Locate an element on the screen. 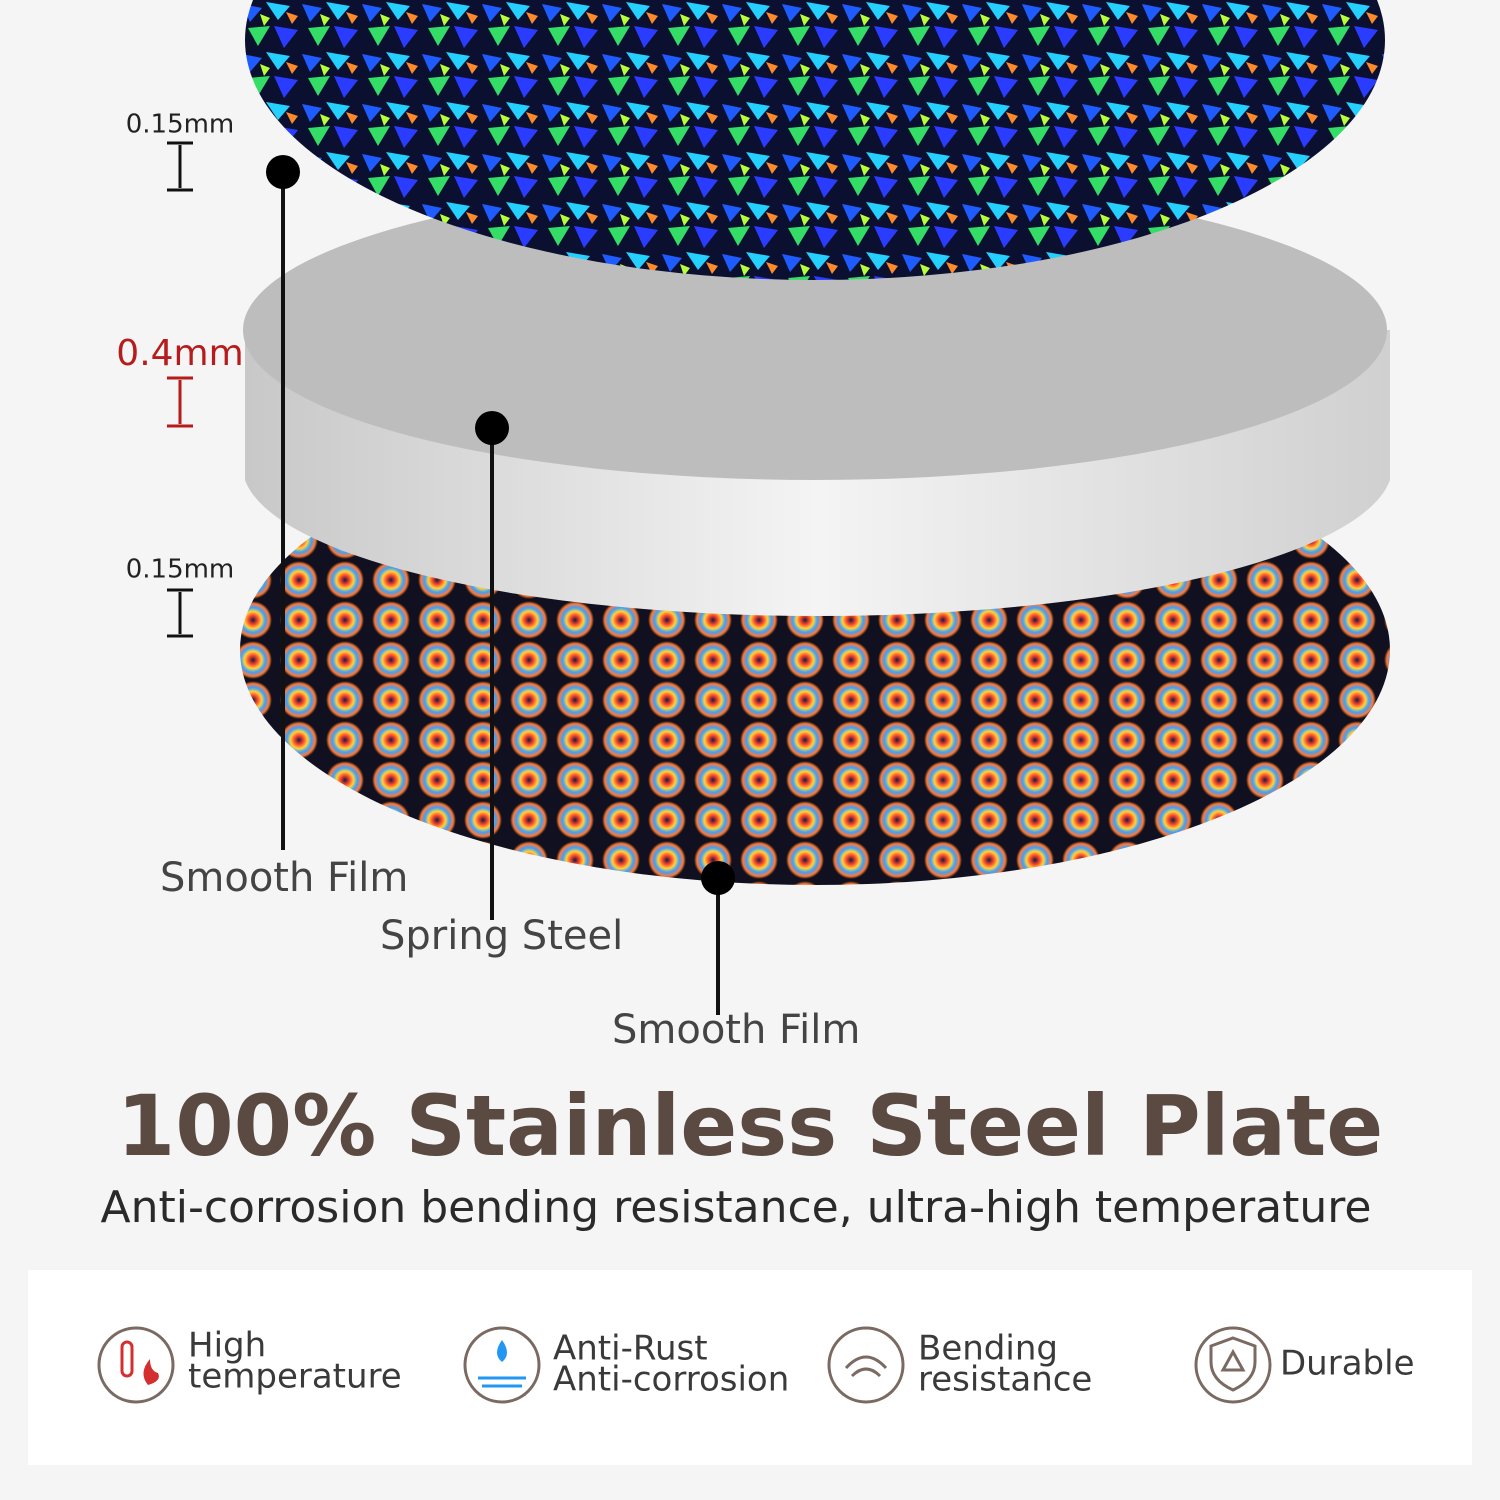  feature-label: resistance is located at coordinates (1005, 1380).